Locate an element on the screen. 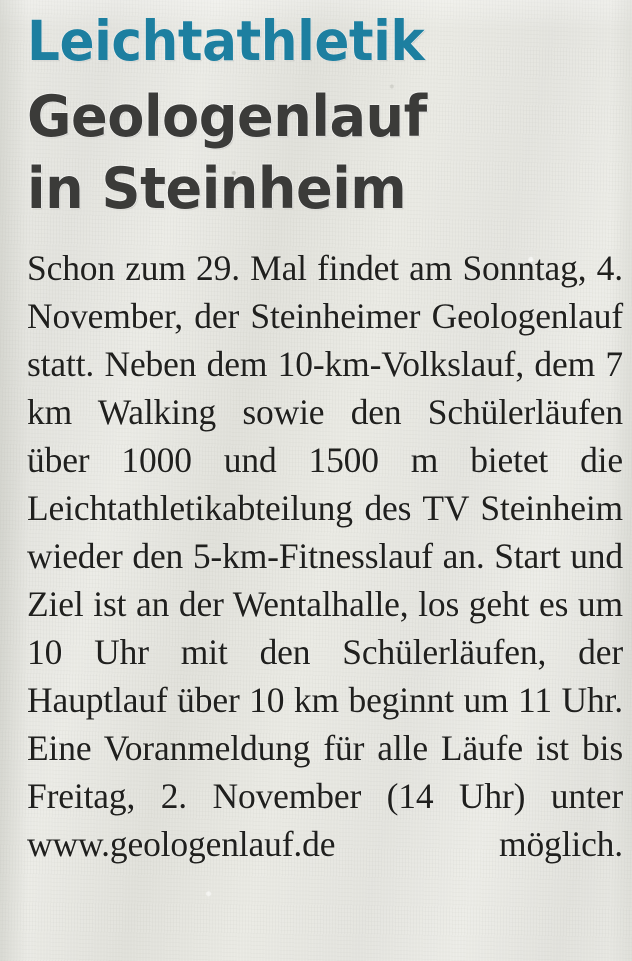 Image resolution: width=632 pixels, height=961 pixels. article-headline-line-1: Geologenlauf is located at coordinates (227, 117).